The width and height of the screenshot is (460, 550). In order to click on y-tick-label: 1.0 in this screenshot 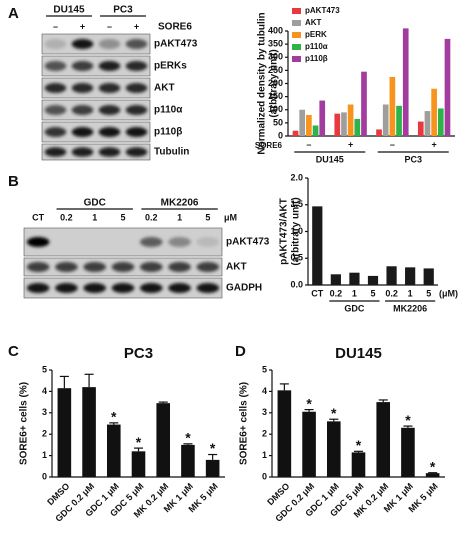, I will do `click(296, 231)`.